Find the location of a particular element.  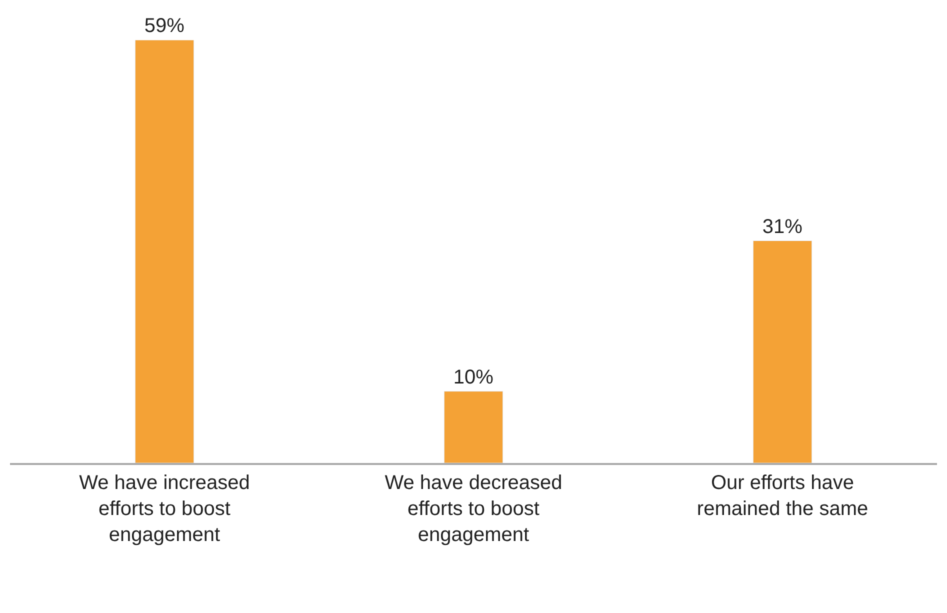

data-label: 31% is located at coordinates (782, 227).